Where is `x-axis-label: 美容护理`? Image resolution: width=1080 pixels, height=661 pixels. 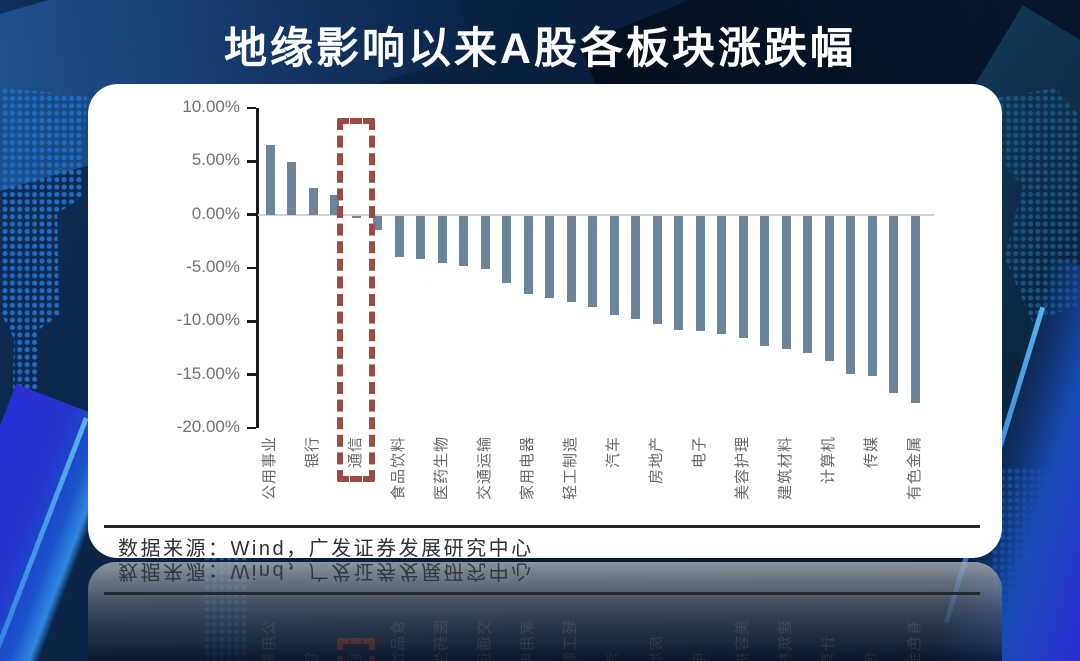
x-axis-label: 美容护理 is located at coordinates (742, 468).